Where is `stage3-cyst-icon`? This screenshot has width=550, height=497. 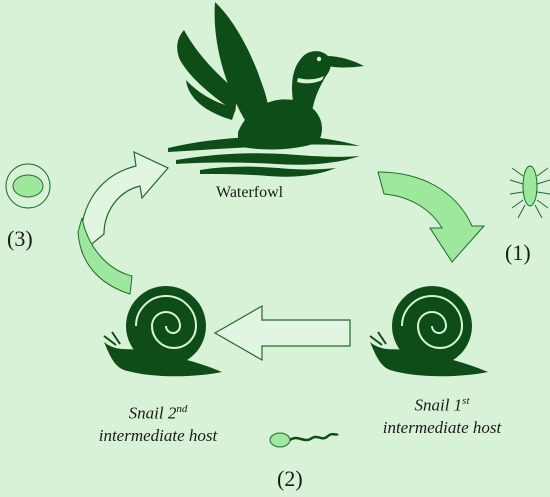
stage3-cyst-icon is located at coordinates (28, 186).